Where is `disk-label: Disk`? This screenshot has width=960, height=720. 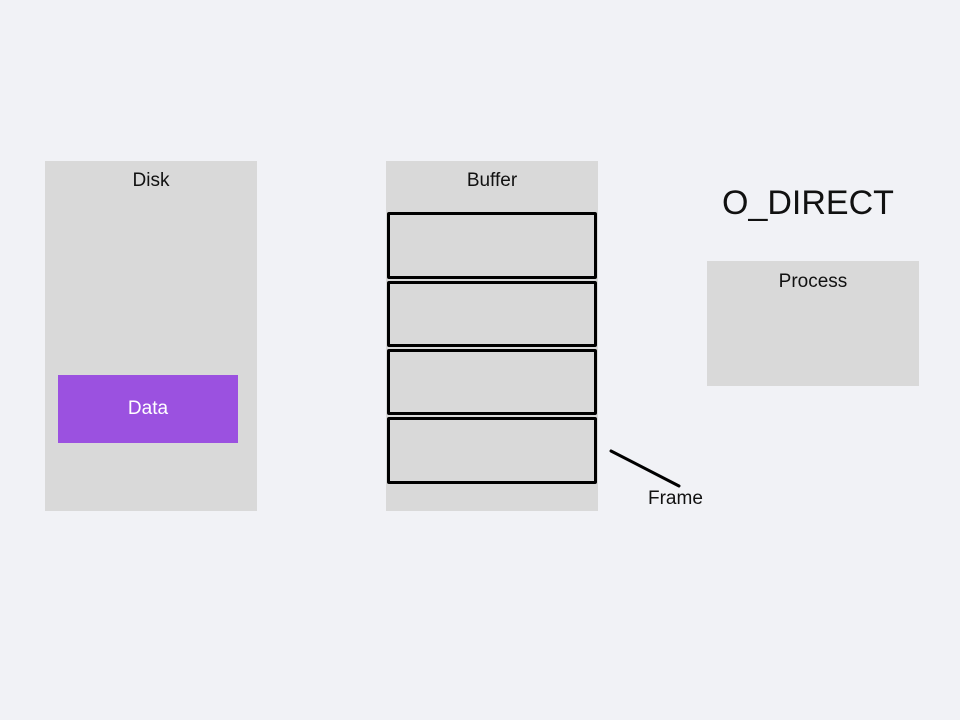 disk-label: Disk is located at coordinates (151, 180).